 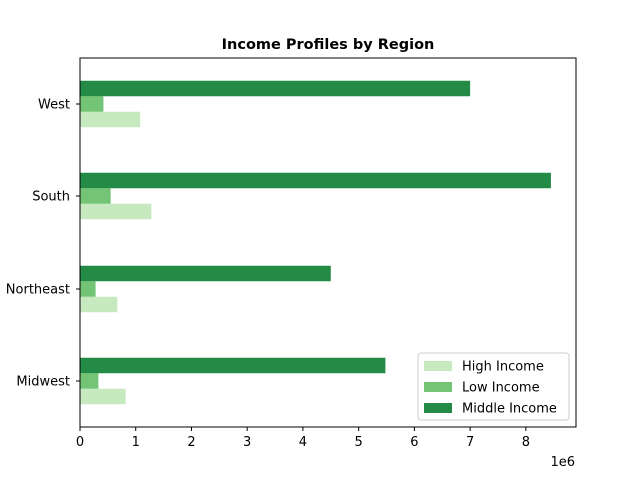 What do you see at coordinates (509, 409) in the screenshot?
I see `legend-label: Middle Income` at bounding box center [509, 409].